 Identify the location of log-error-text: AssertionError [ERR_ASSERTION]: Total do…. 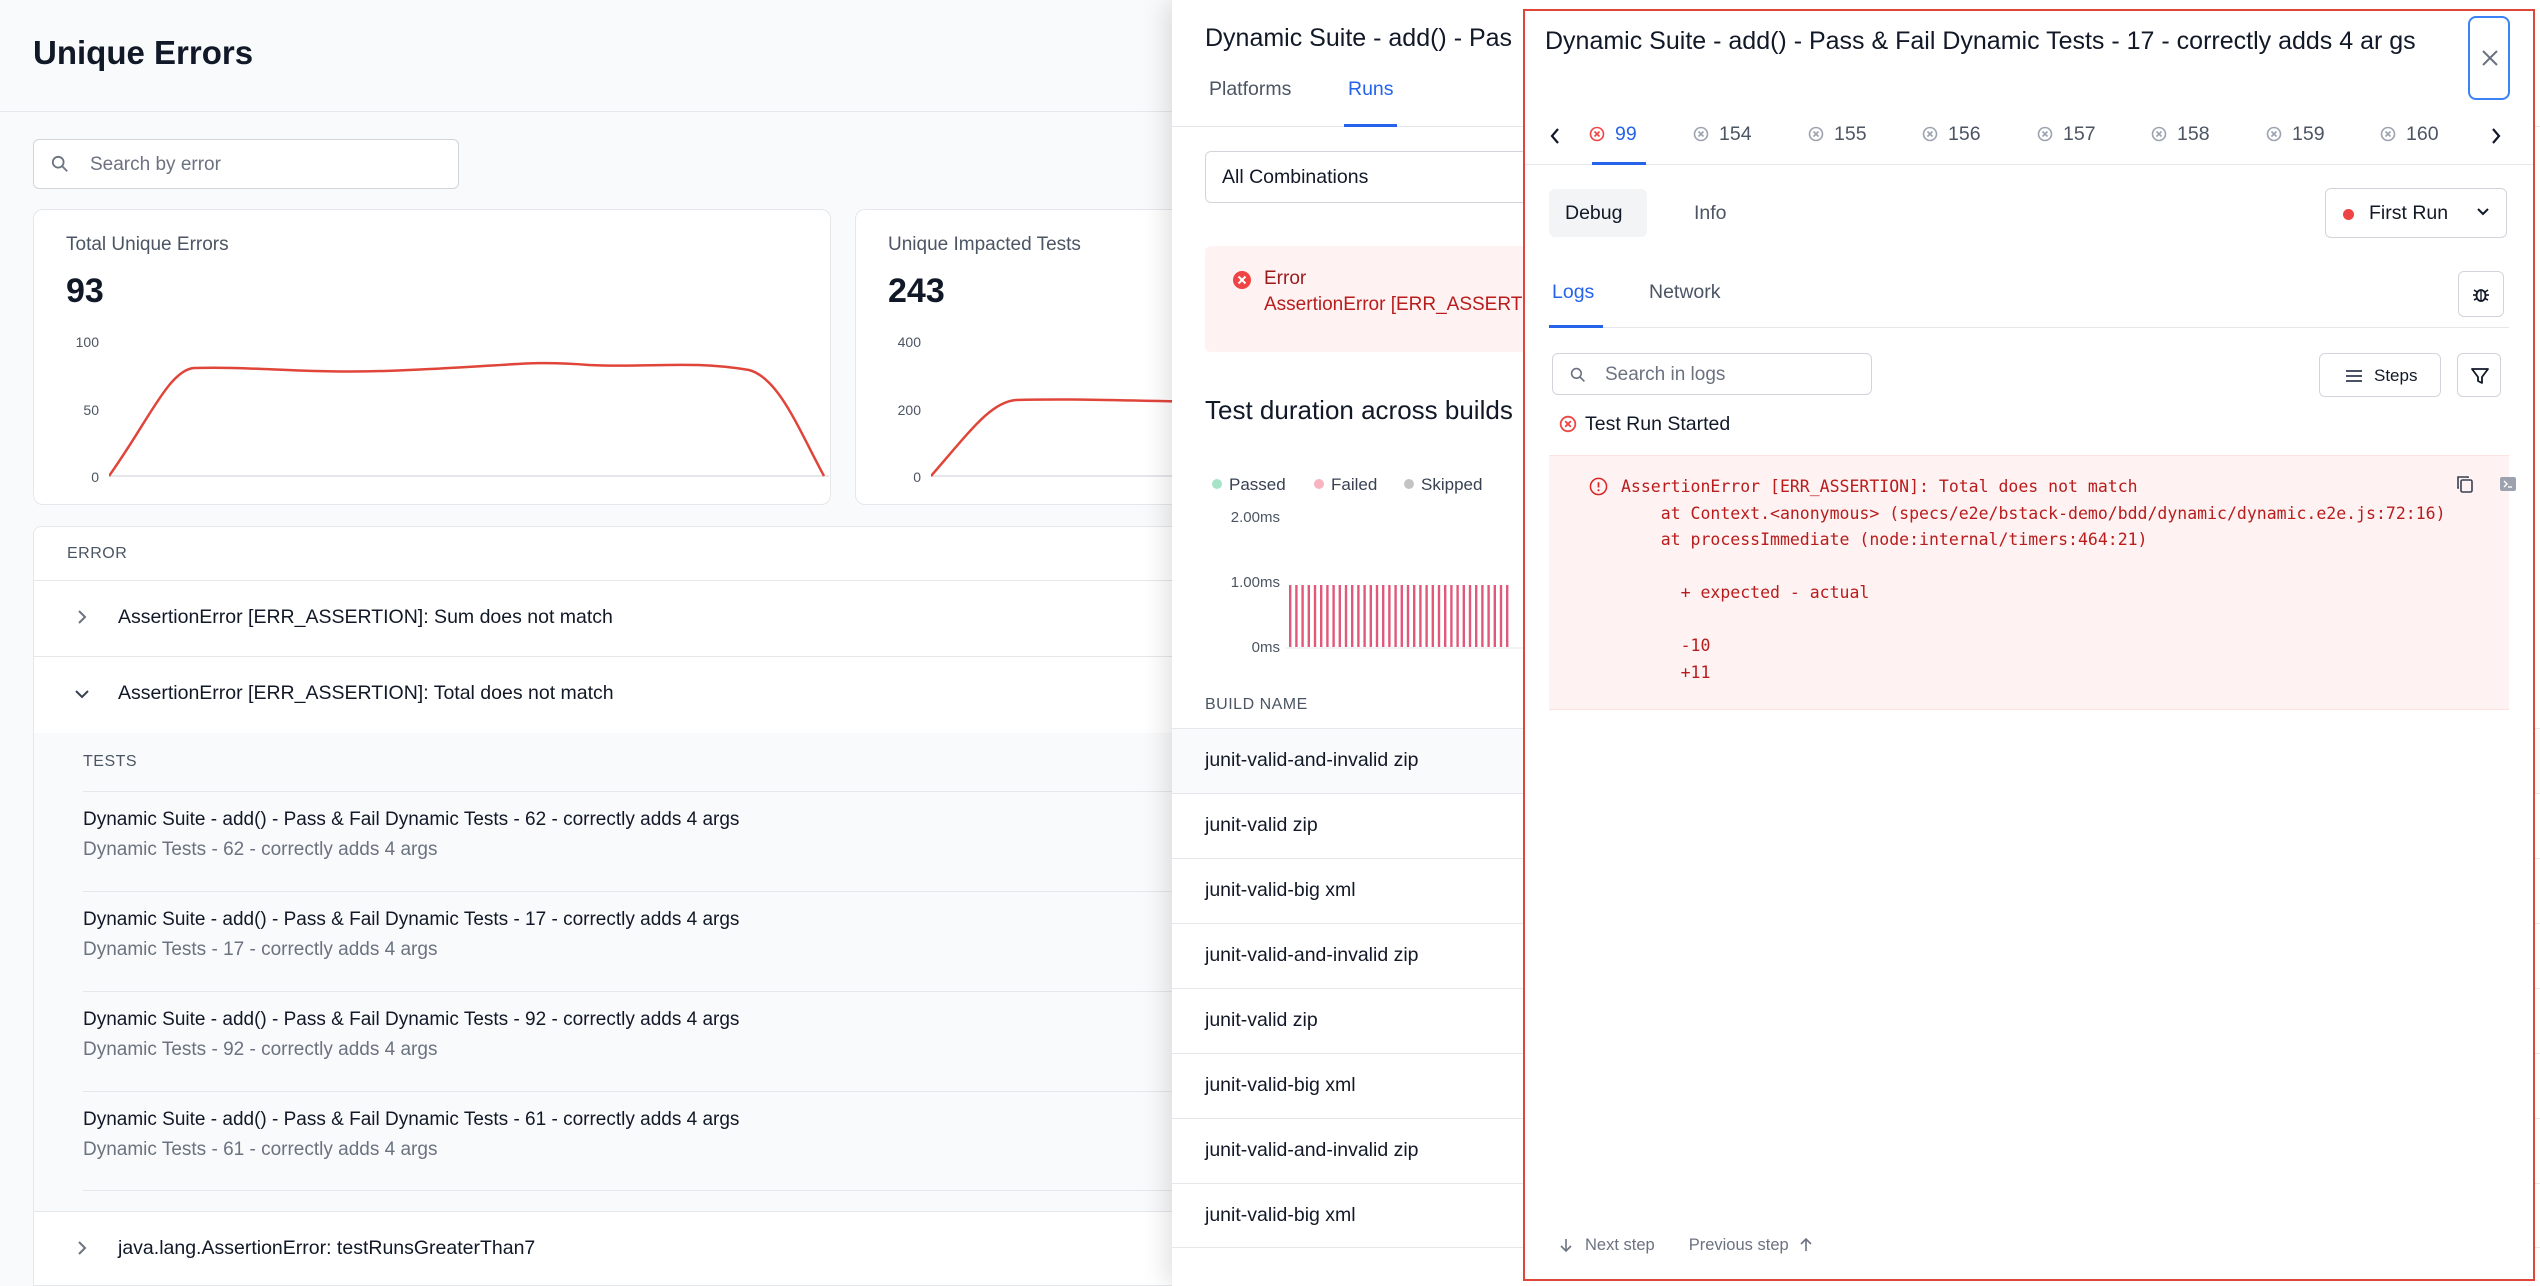
(2033, 579).